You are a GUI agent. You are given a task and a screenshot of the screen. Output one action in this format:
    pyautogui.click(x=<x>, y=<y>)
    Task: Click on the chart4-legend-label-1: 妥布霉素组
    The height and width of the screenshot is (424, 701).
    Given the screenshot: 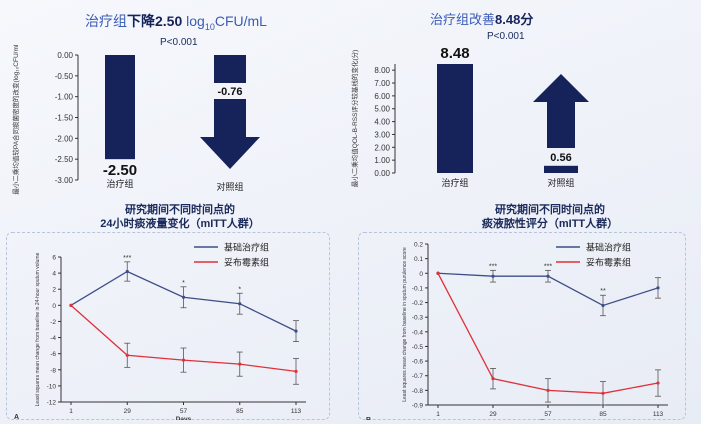 What is the action you would take?
    pyautogui.click(x=608, y=262)
    